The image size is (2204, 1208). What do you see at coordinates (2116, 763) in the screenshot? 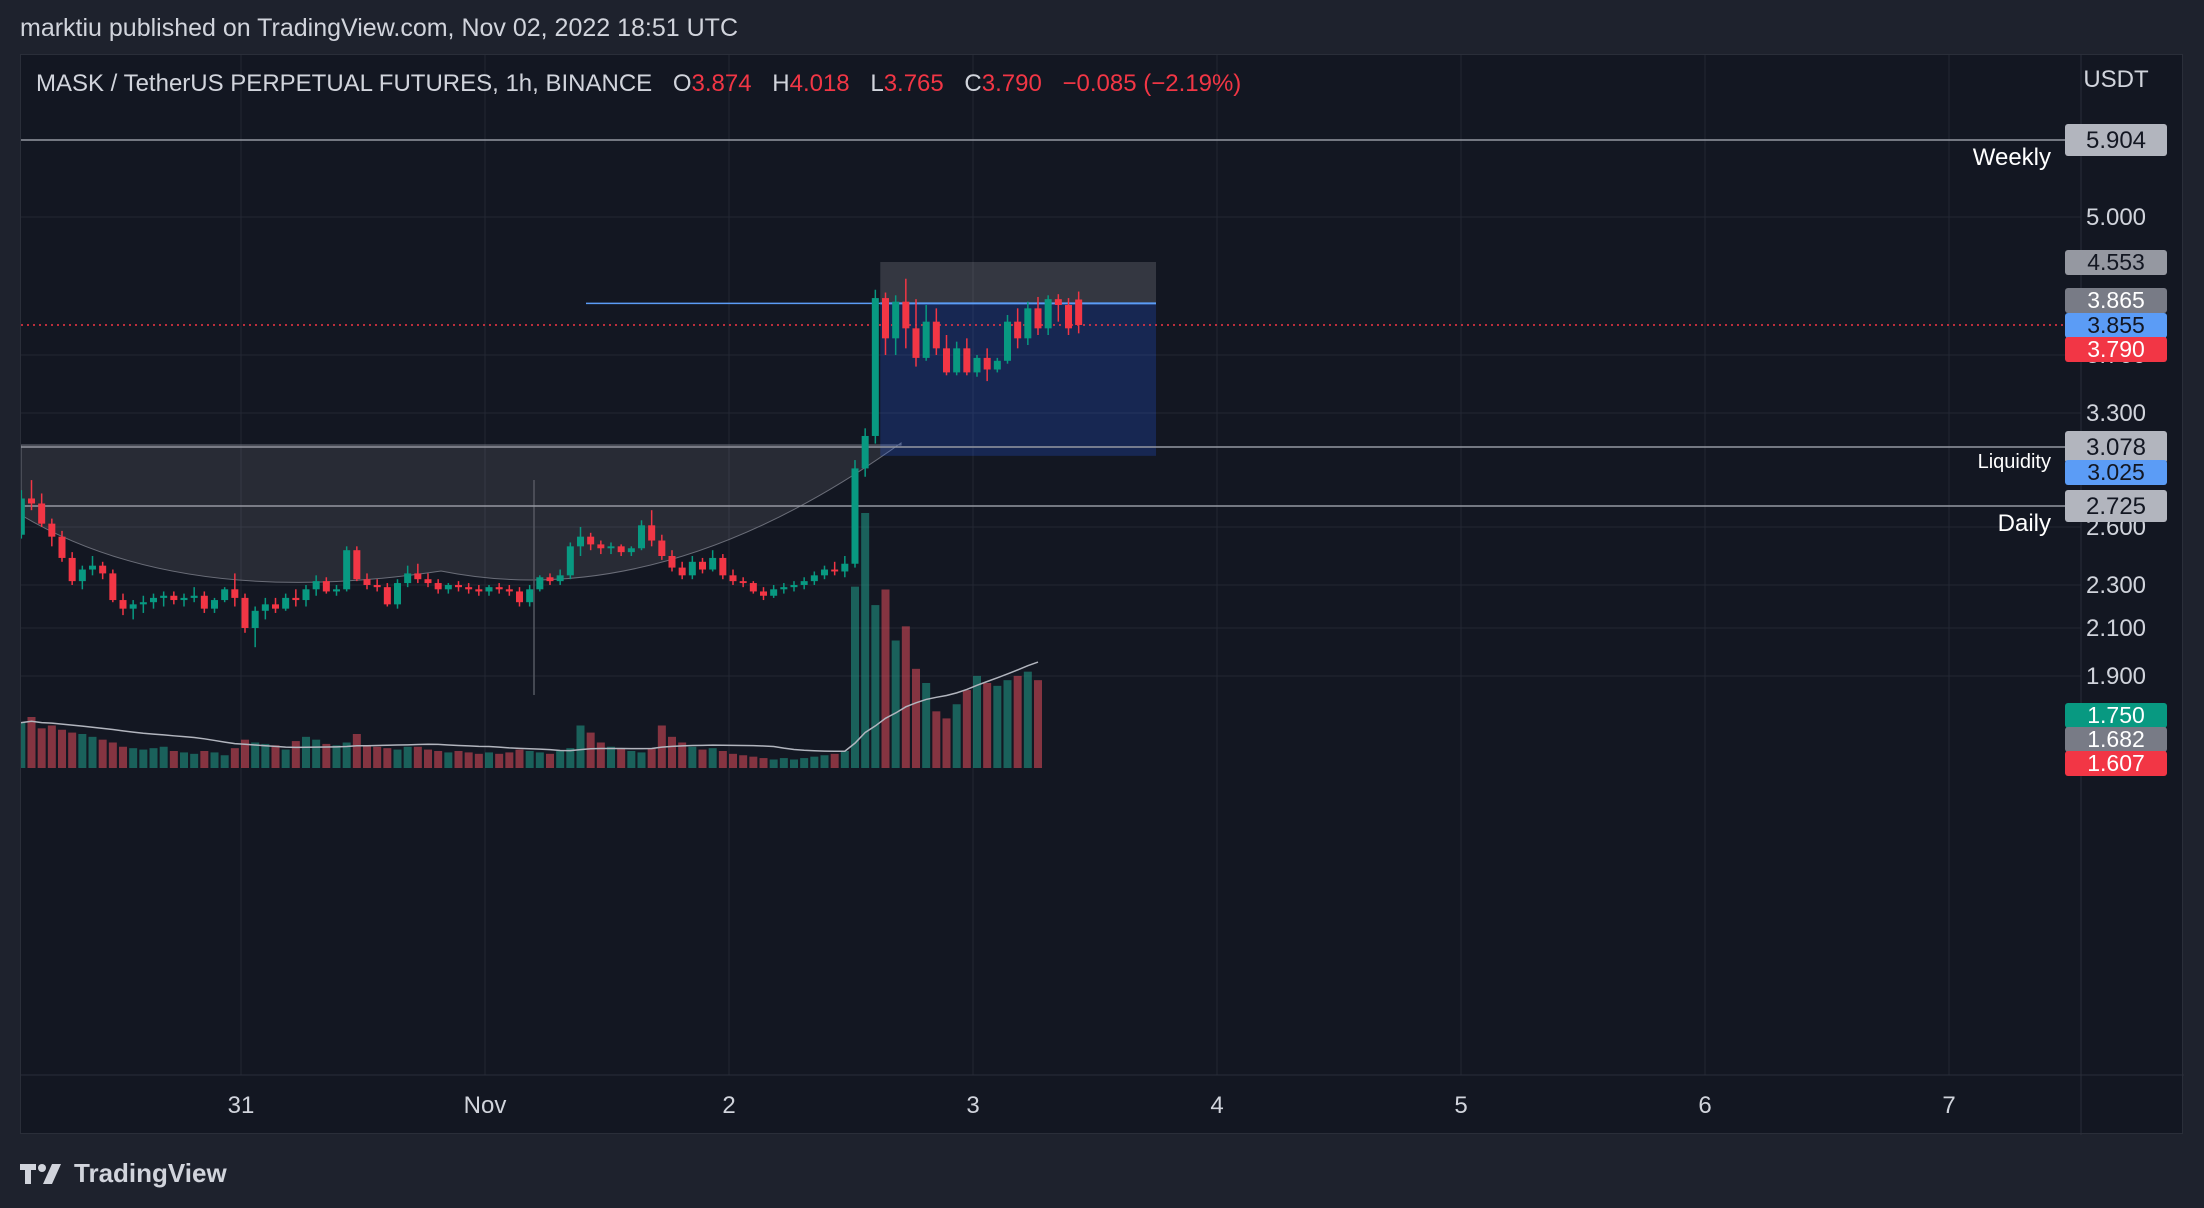
I see `price-tag: 1.607` at bounding box center [2116, 763].